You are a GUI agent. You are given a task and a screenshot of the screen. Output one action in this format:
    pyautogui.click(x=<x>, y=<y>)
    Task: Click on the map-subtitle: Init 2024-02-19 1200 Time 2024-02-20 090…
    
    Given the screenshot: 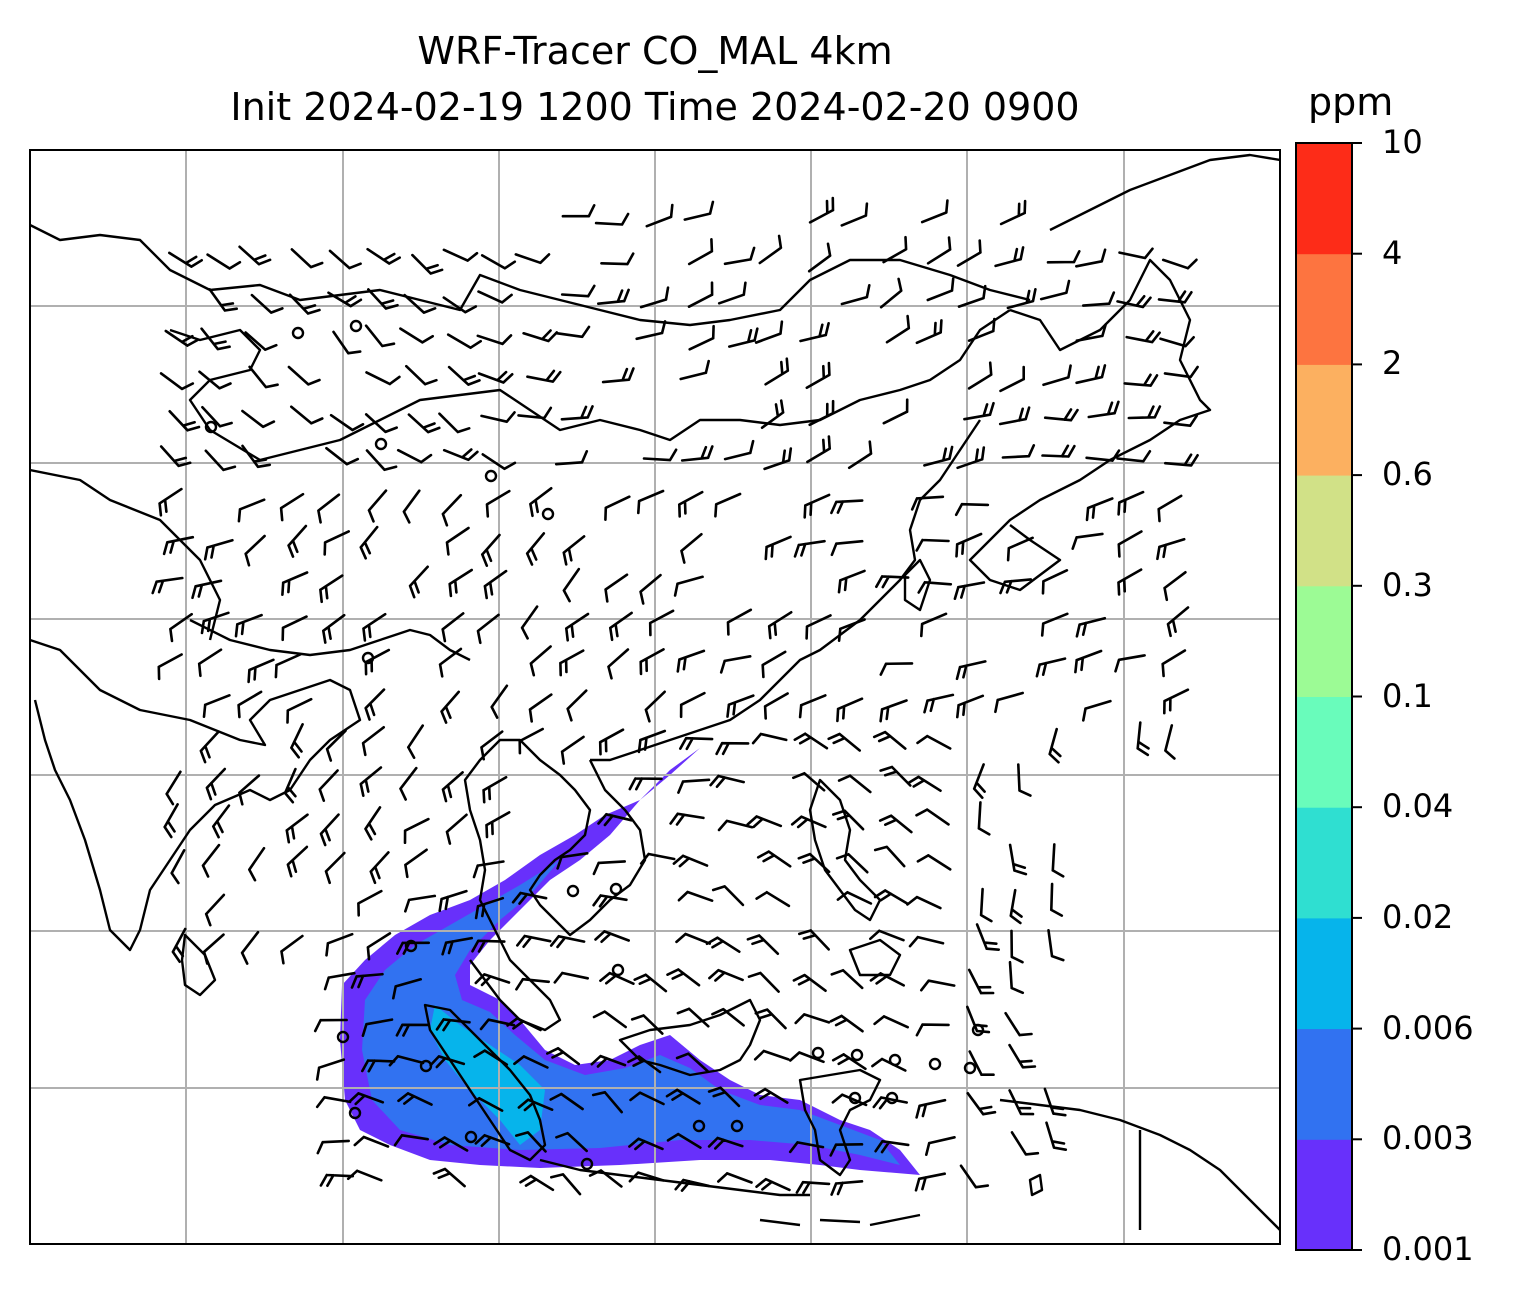 What is the action you would take?
    pyautogui.click(x=655, y=107)
    